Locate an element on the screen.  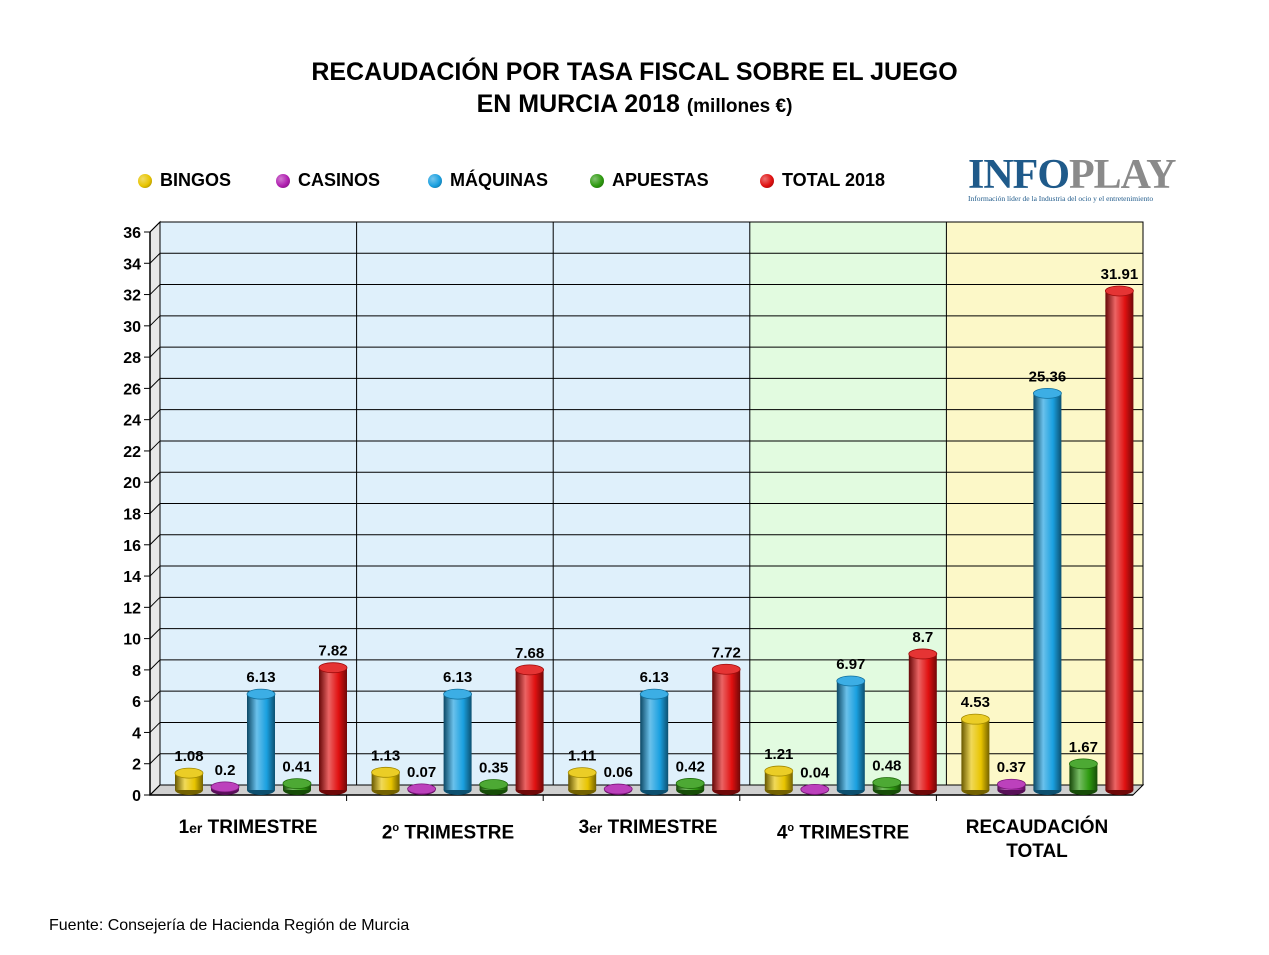
y-tick-label: 18 is located at coordinates (132, 515).